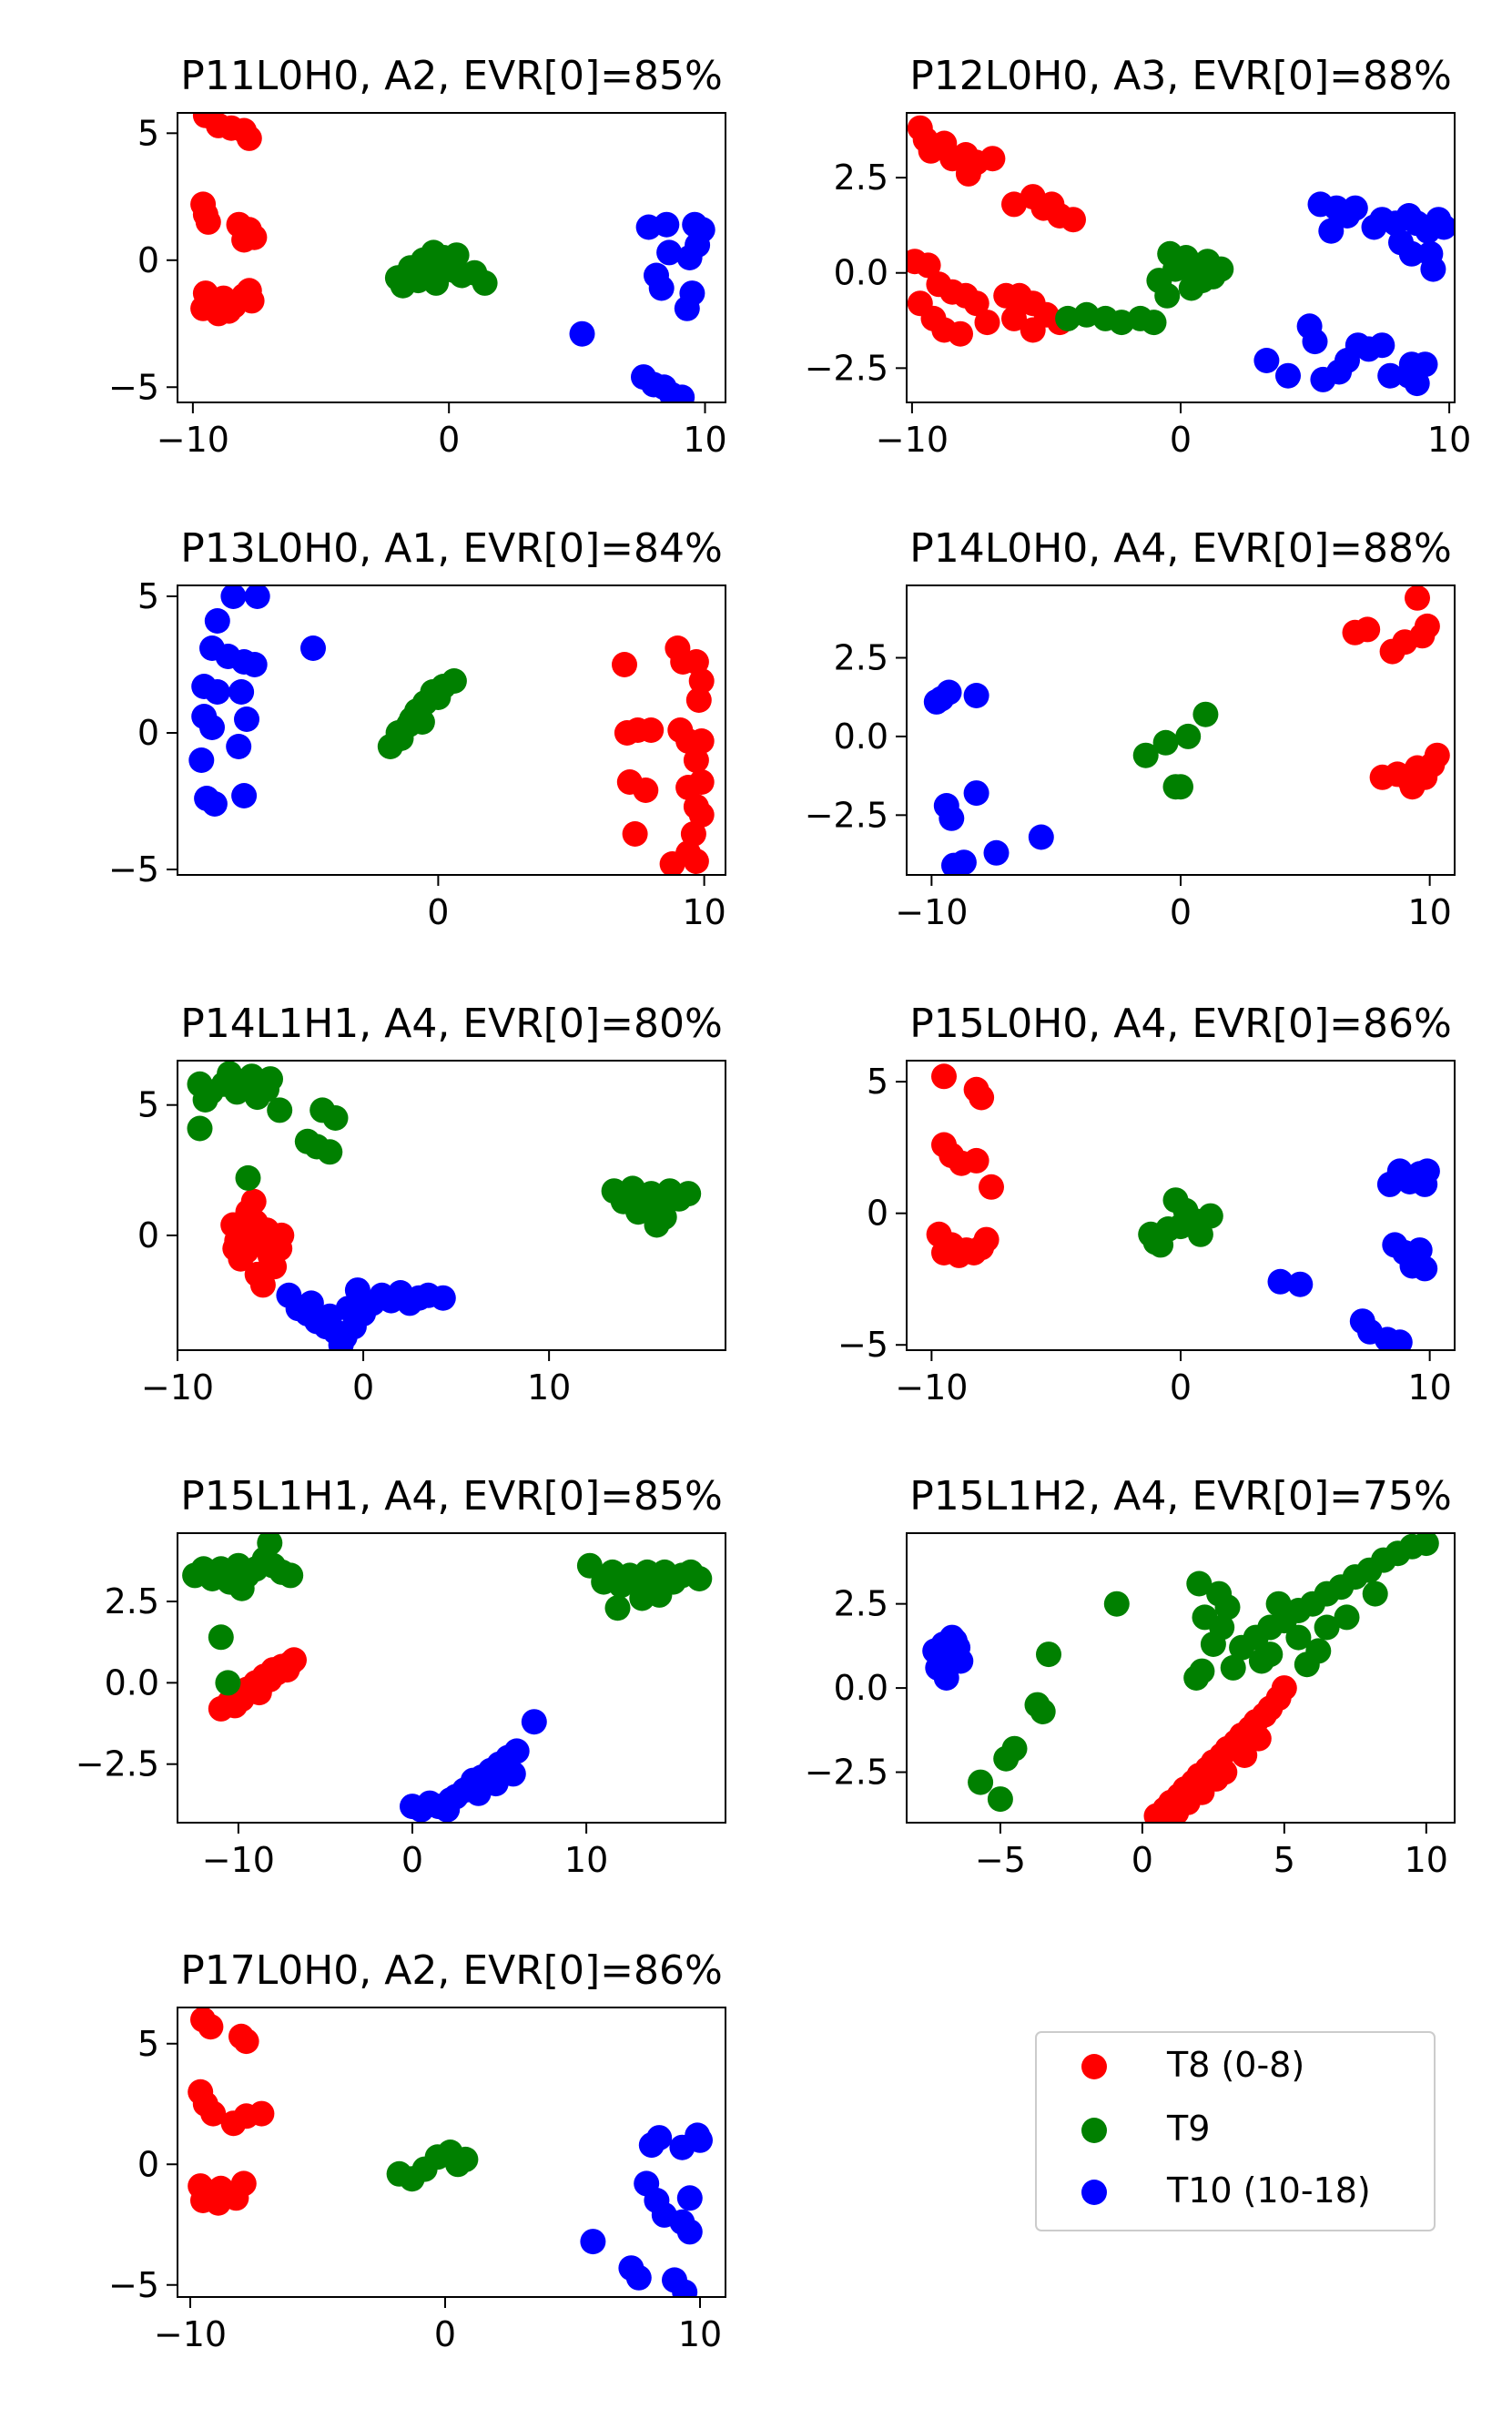 The width and height of the screenshot is (1512, 2419). I want to click on scatter-panel-6: P15L0H0, A4, EVR[0]=86% −10 0 10 −5 0 5, so click(1146, 1204).